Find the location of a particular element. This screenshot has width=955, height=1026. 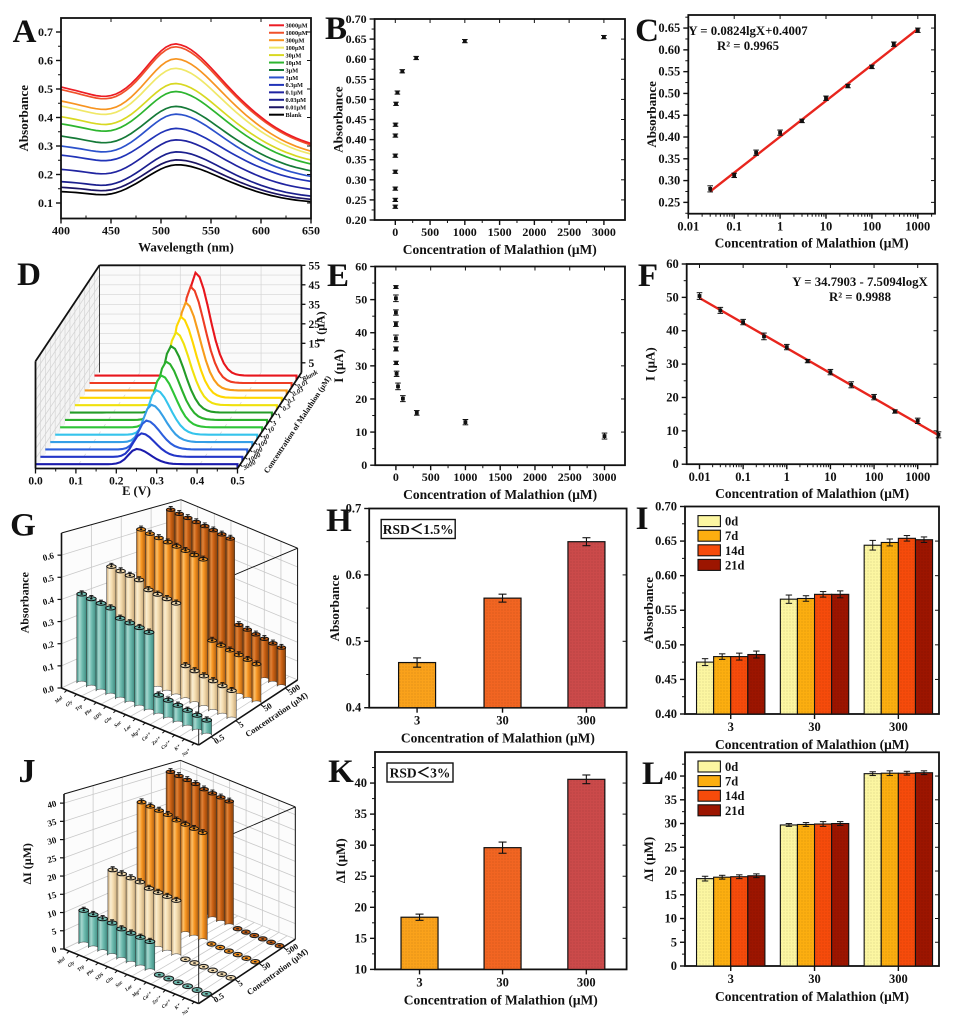

svg-text: SDS is located at coordinates (100, 977).